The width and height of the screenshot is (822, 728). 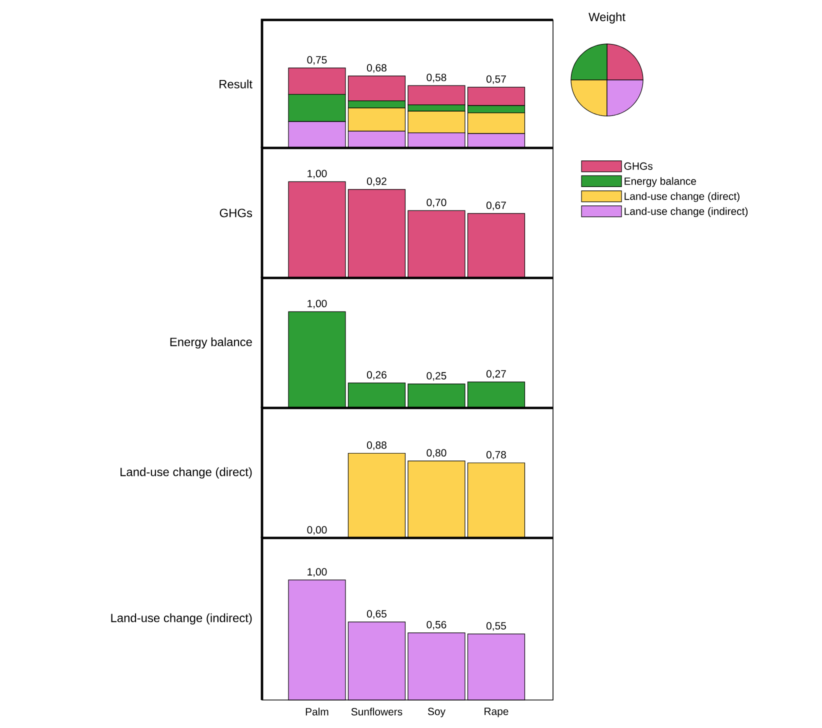 What do you see at coordinates (686, 212) in the screenshot?
I see `legend-label: Land-use change (indirect)` at bounding box center [686, 212].